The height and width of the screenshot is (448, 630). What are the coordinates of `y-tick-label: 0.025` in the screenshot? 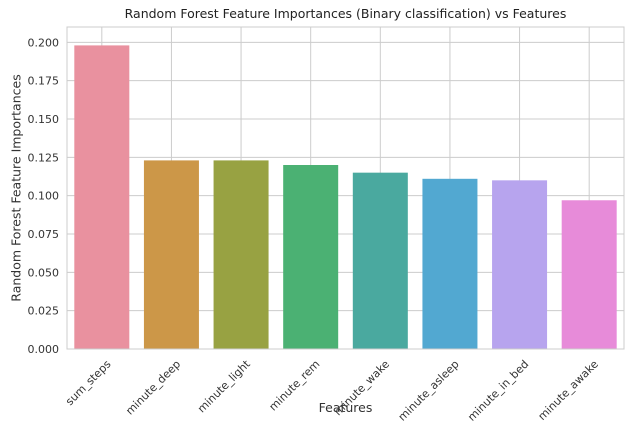 It's located at (44, 311).